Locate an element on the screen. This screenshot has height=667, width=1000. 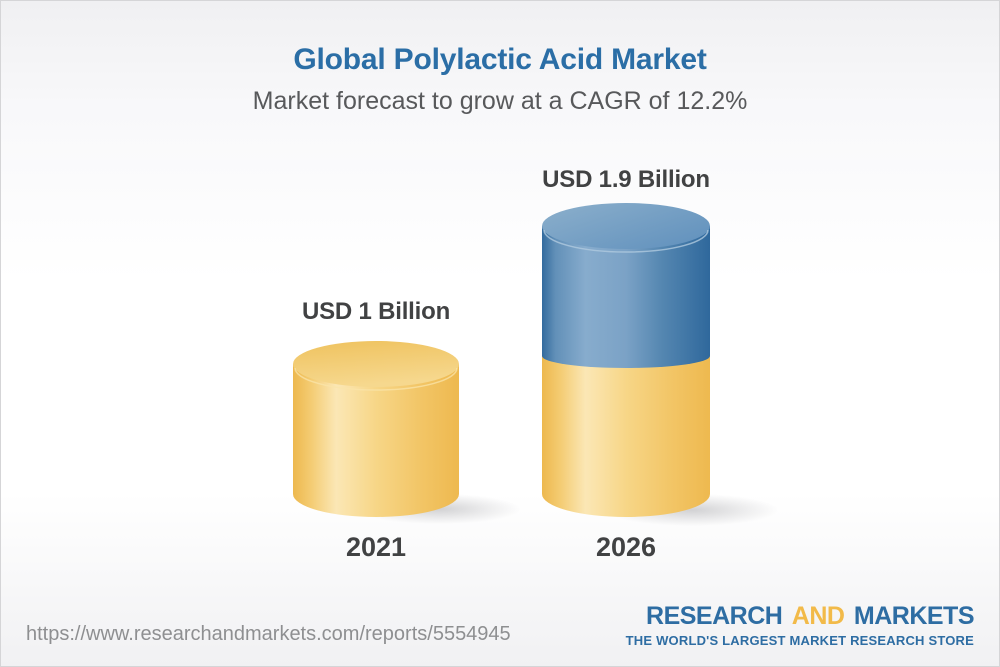
x-axis-label-2021: 2021 is located at coordinates (376, 547).